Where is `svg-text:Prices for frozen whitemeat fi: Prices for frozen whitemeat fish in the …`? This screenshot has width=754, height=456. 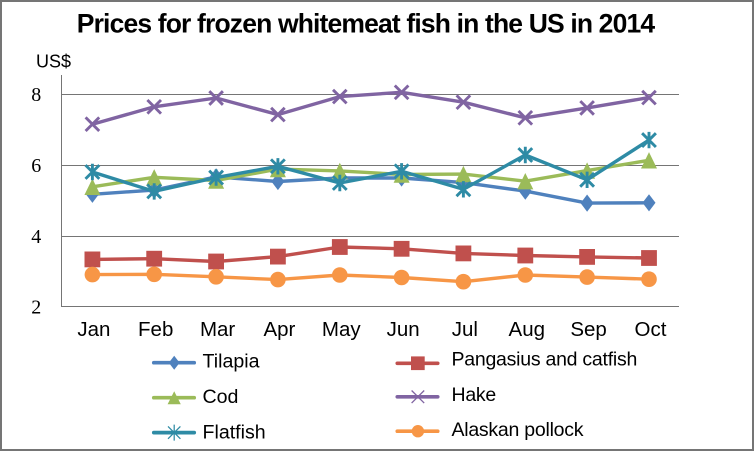 svg-text:Prices for frozen whitemeat fi: Prices for frozen whitemeat fish in the … is located at coordinates (366, 24).